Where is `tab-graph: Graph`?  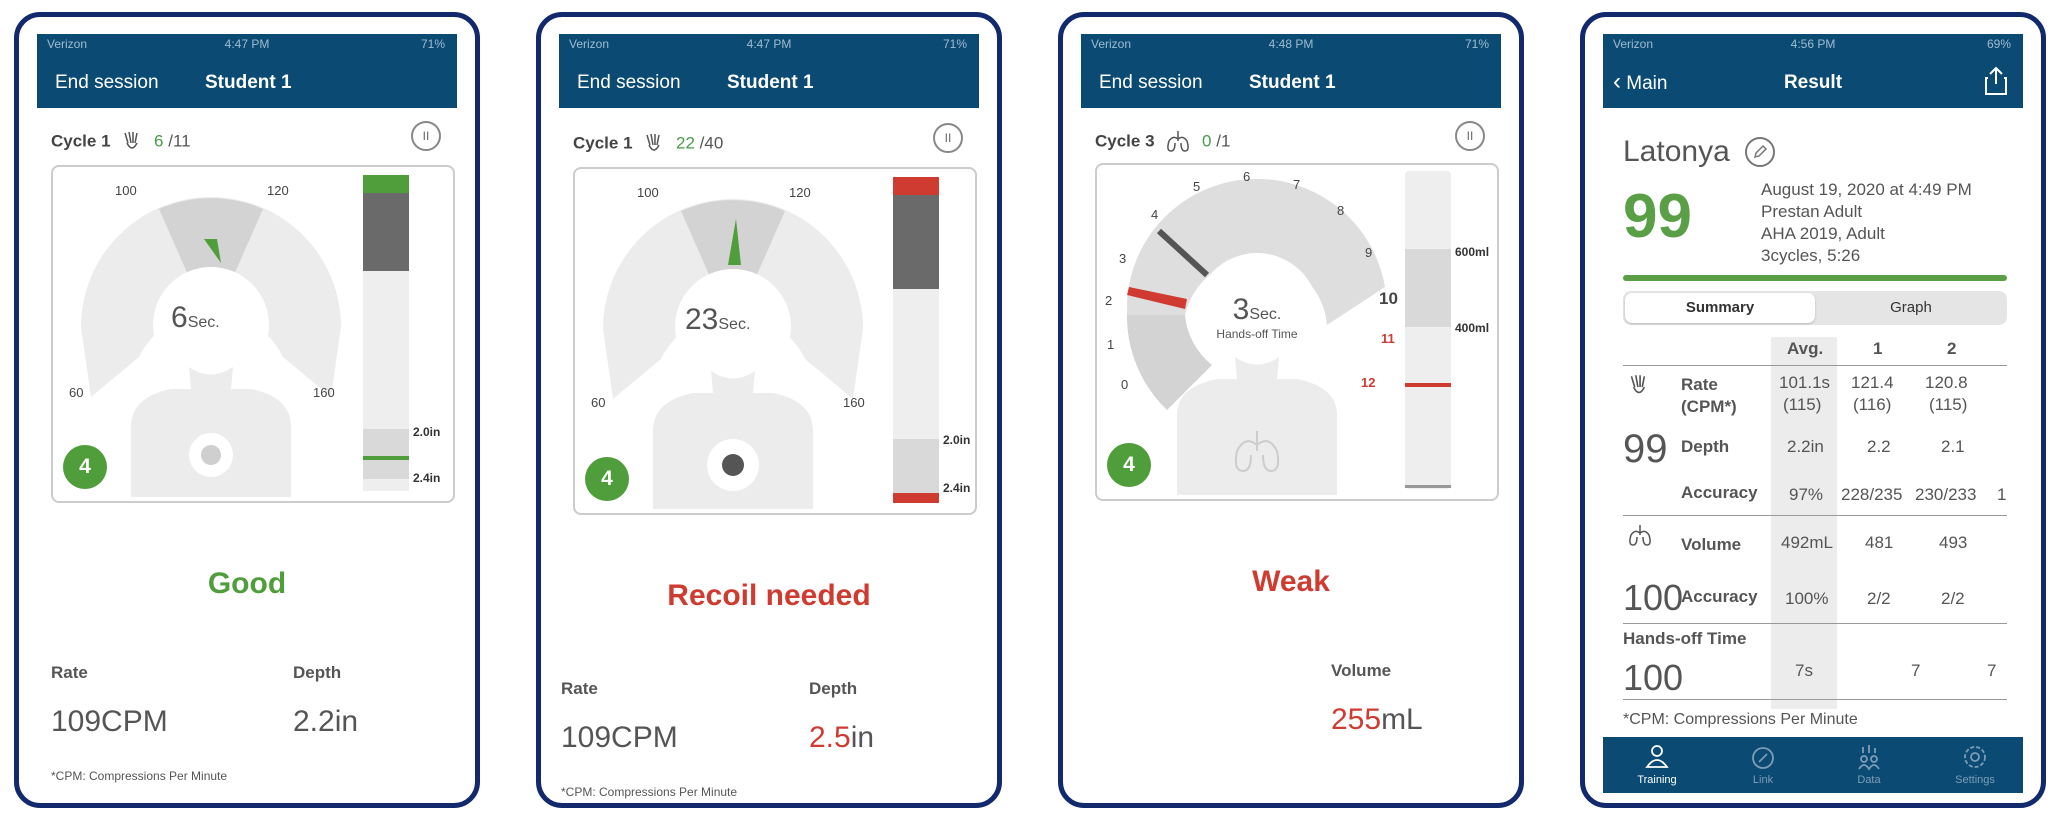
tab-graph: Graph is located at coordinates (1911, 307).